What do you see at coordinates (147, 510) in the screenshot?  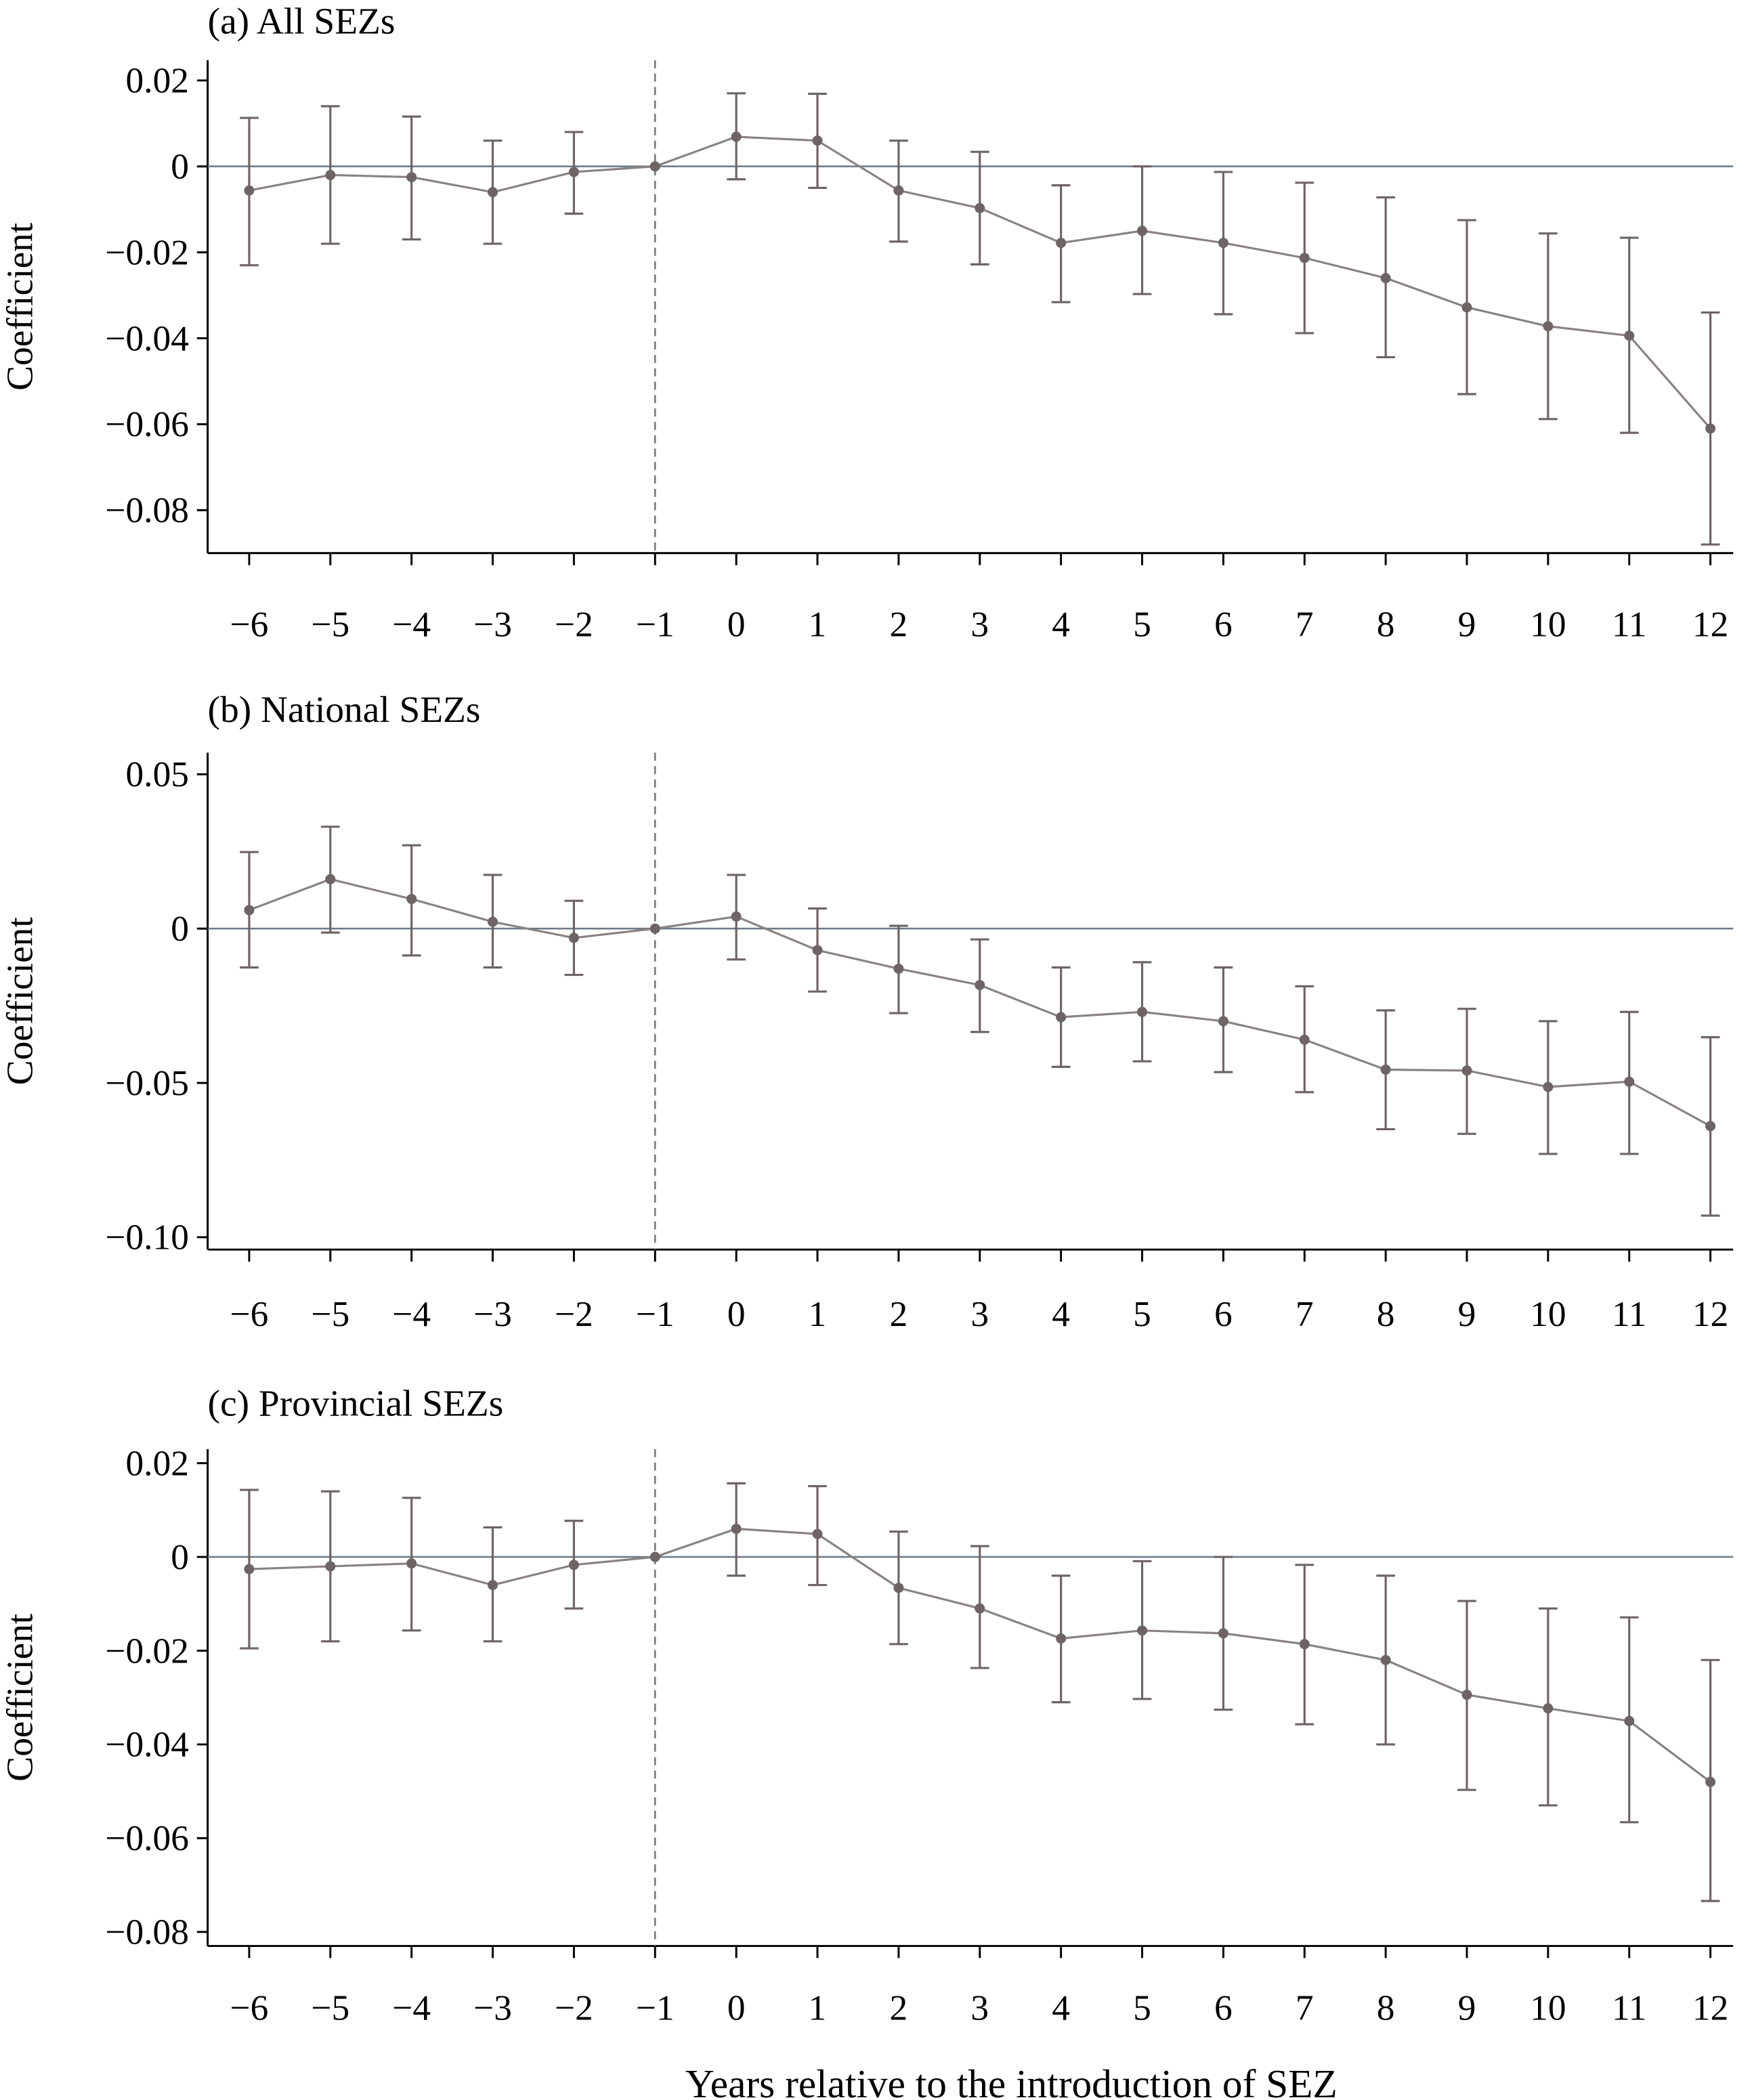 I see `panel-a-y-tick-label: −0.08` at bounding box center [147, 510].